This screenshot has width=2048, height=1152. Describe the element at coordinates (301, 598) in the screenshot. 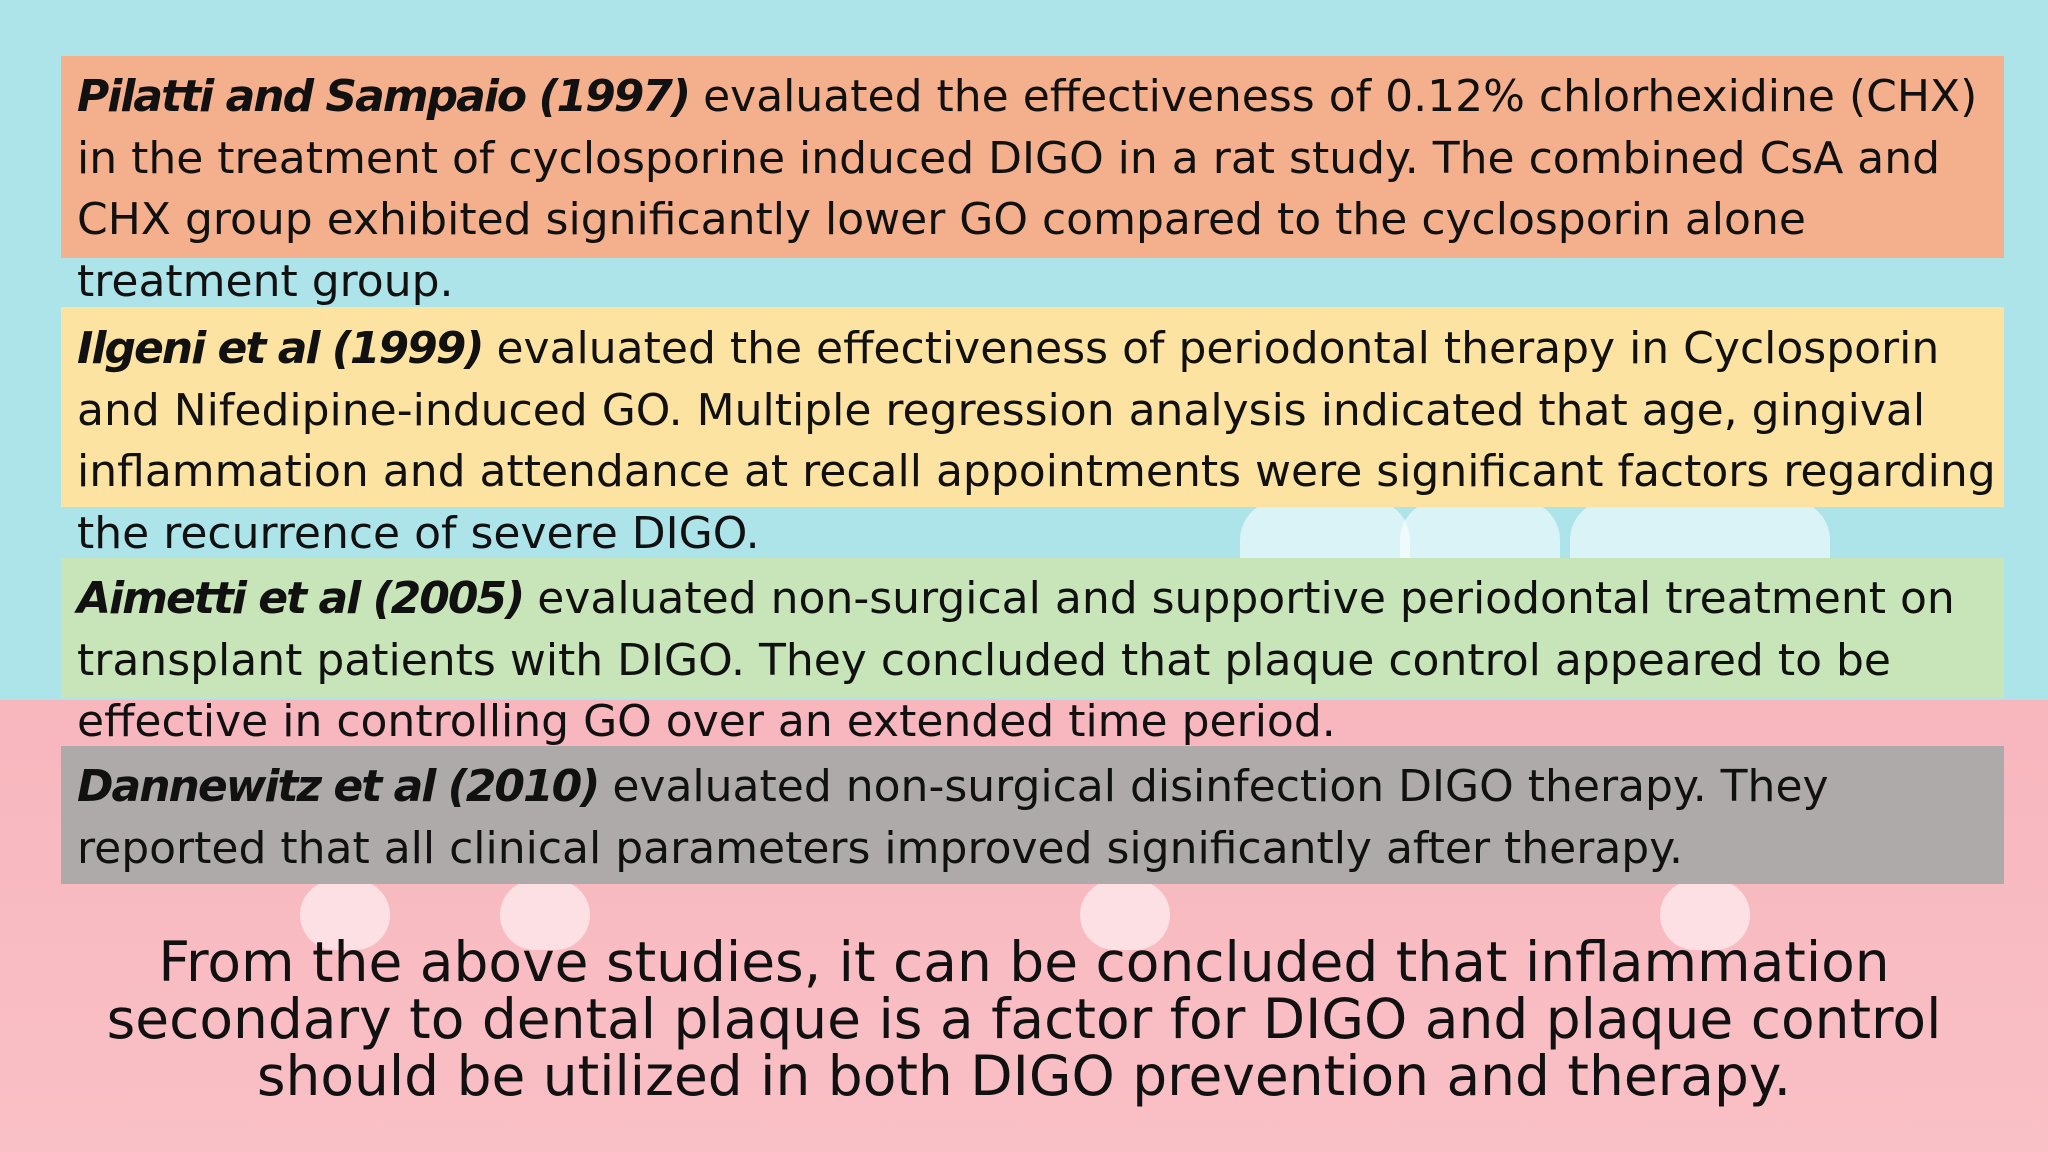

I see `study-citation: Aimetti et al (2005)` at that location.